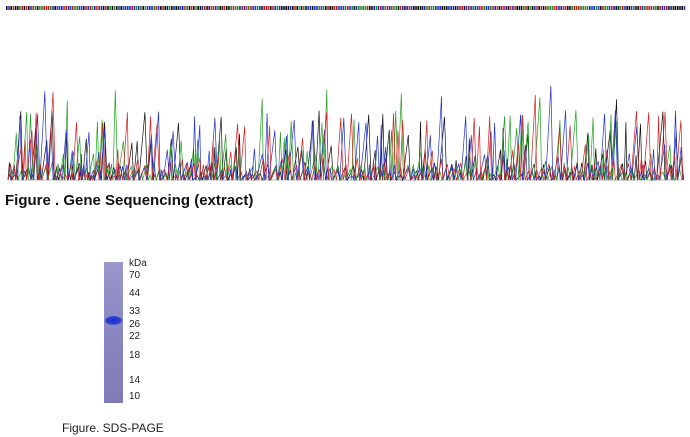  What do you see at coordinates (135, 311) in the screenshot?
I see `marker-label: 33` at bounding box center [135, 311].